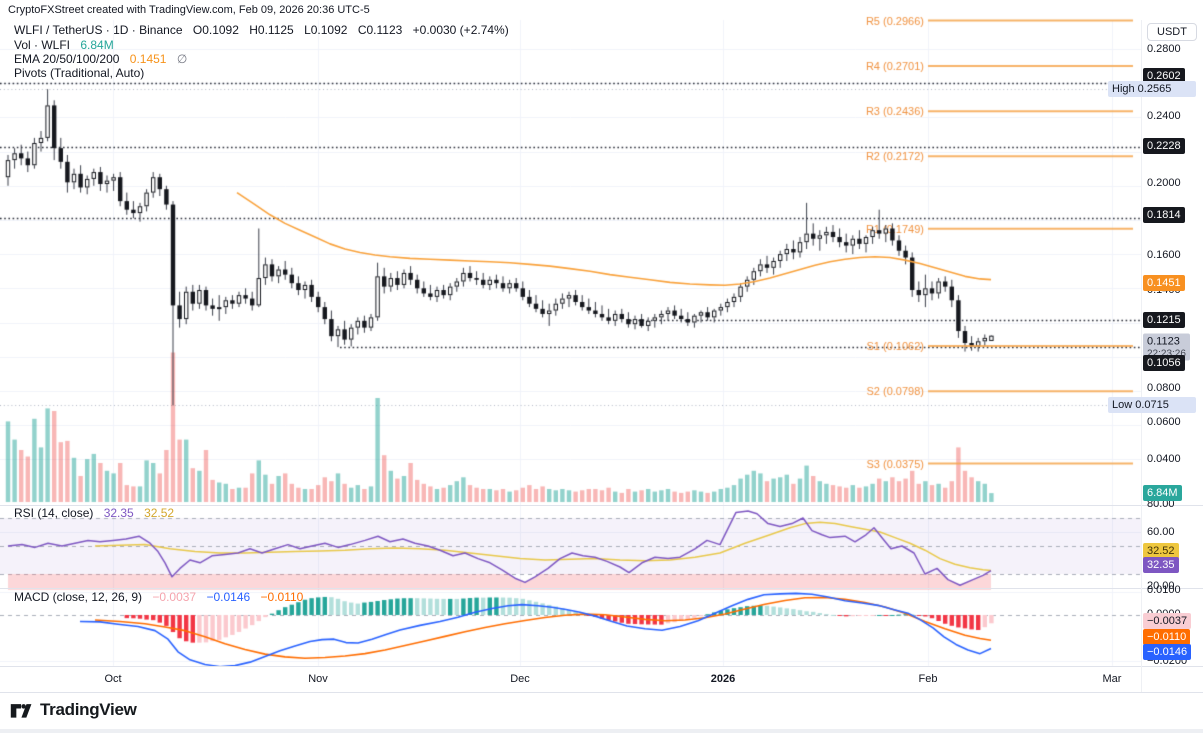  What do you see at coordinates (460, 30) in the screenshot?
I see `price-change: +0.0030 (+2.74%)` at bounding box center [460, 30].